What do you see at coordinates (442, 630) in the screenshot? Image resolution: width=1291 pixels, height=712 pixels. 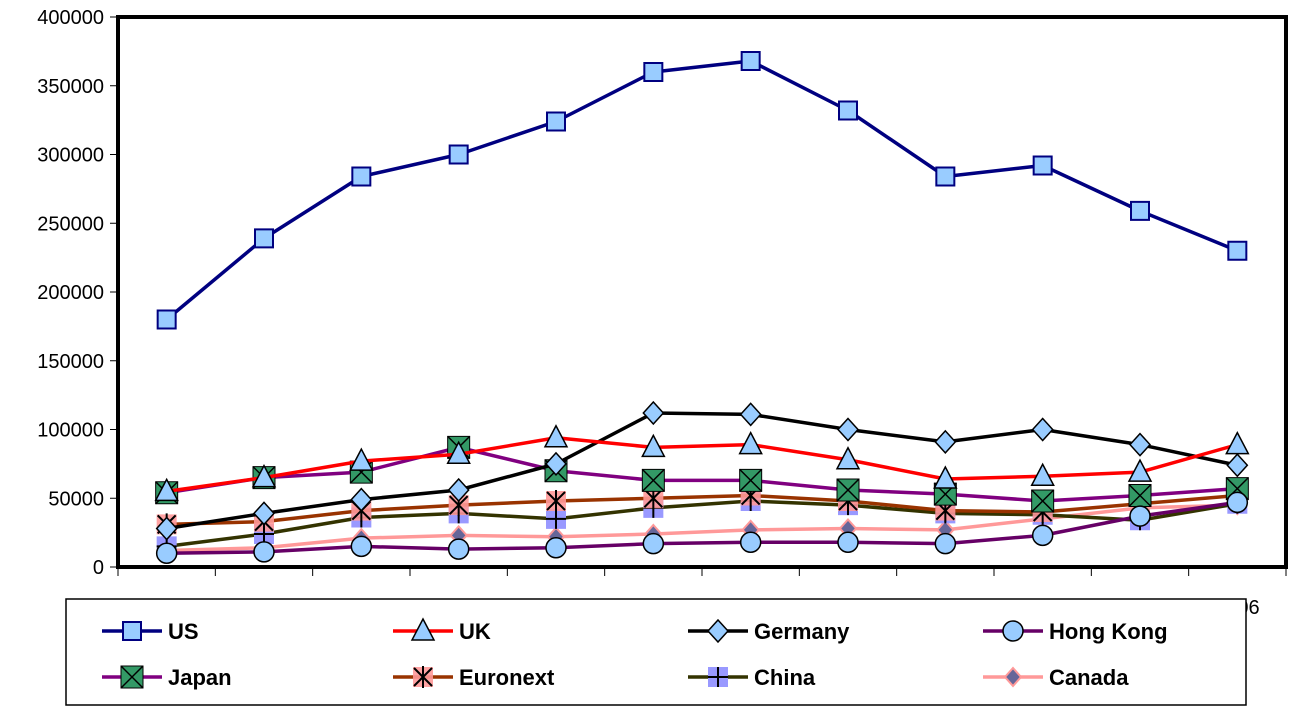 I see `legend-item-uk: UK` at bounding box center [442, 630].